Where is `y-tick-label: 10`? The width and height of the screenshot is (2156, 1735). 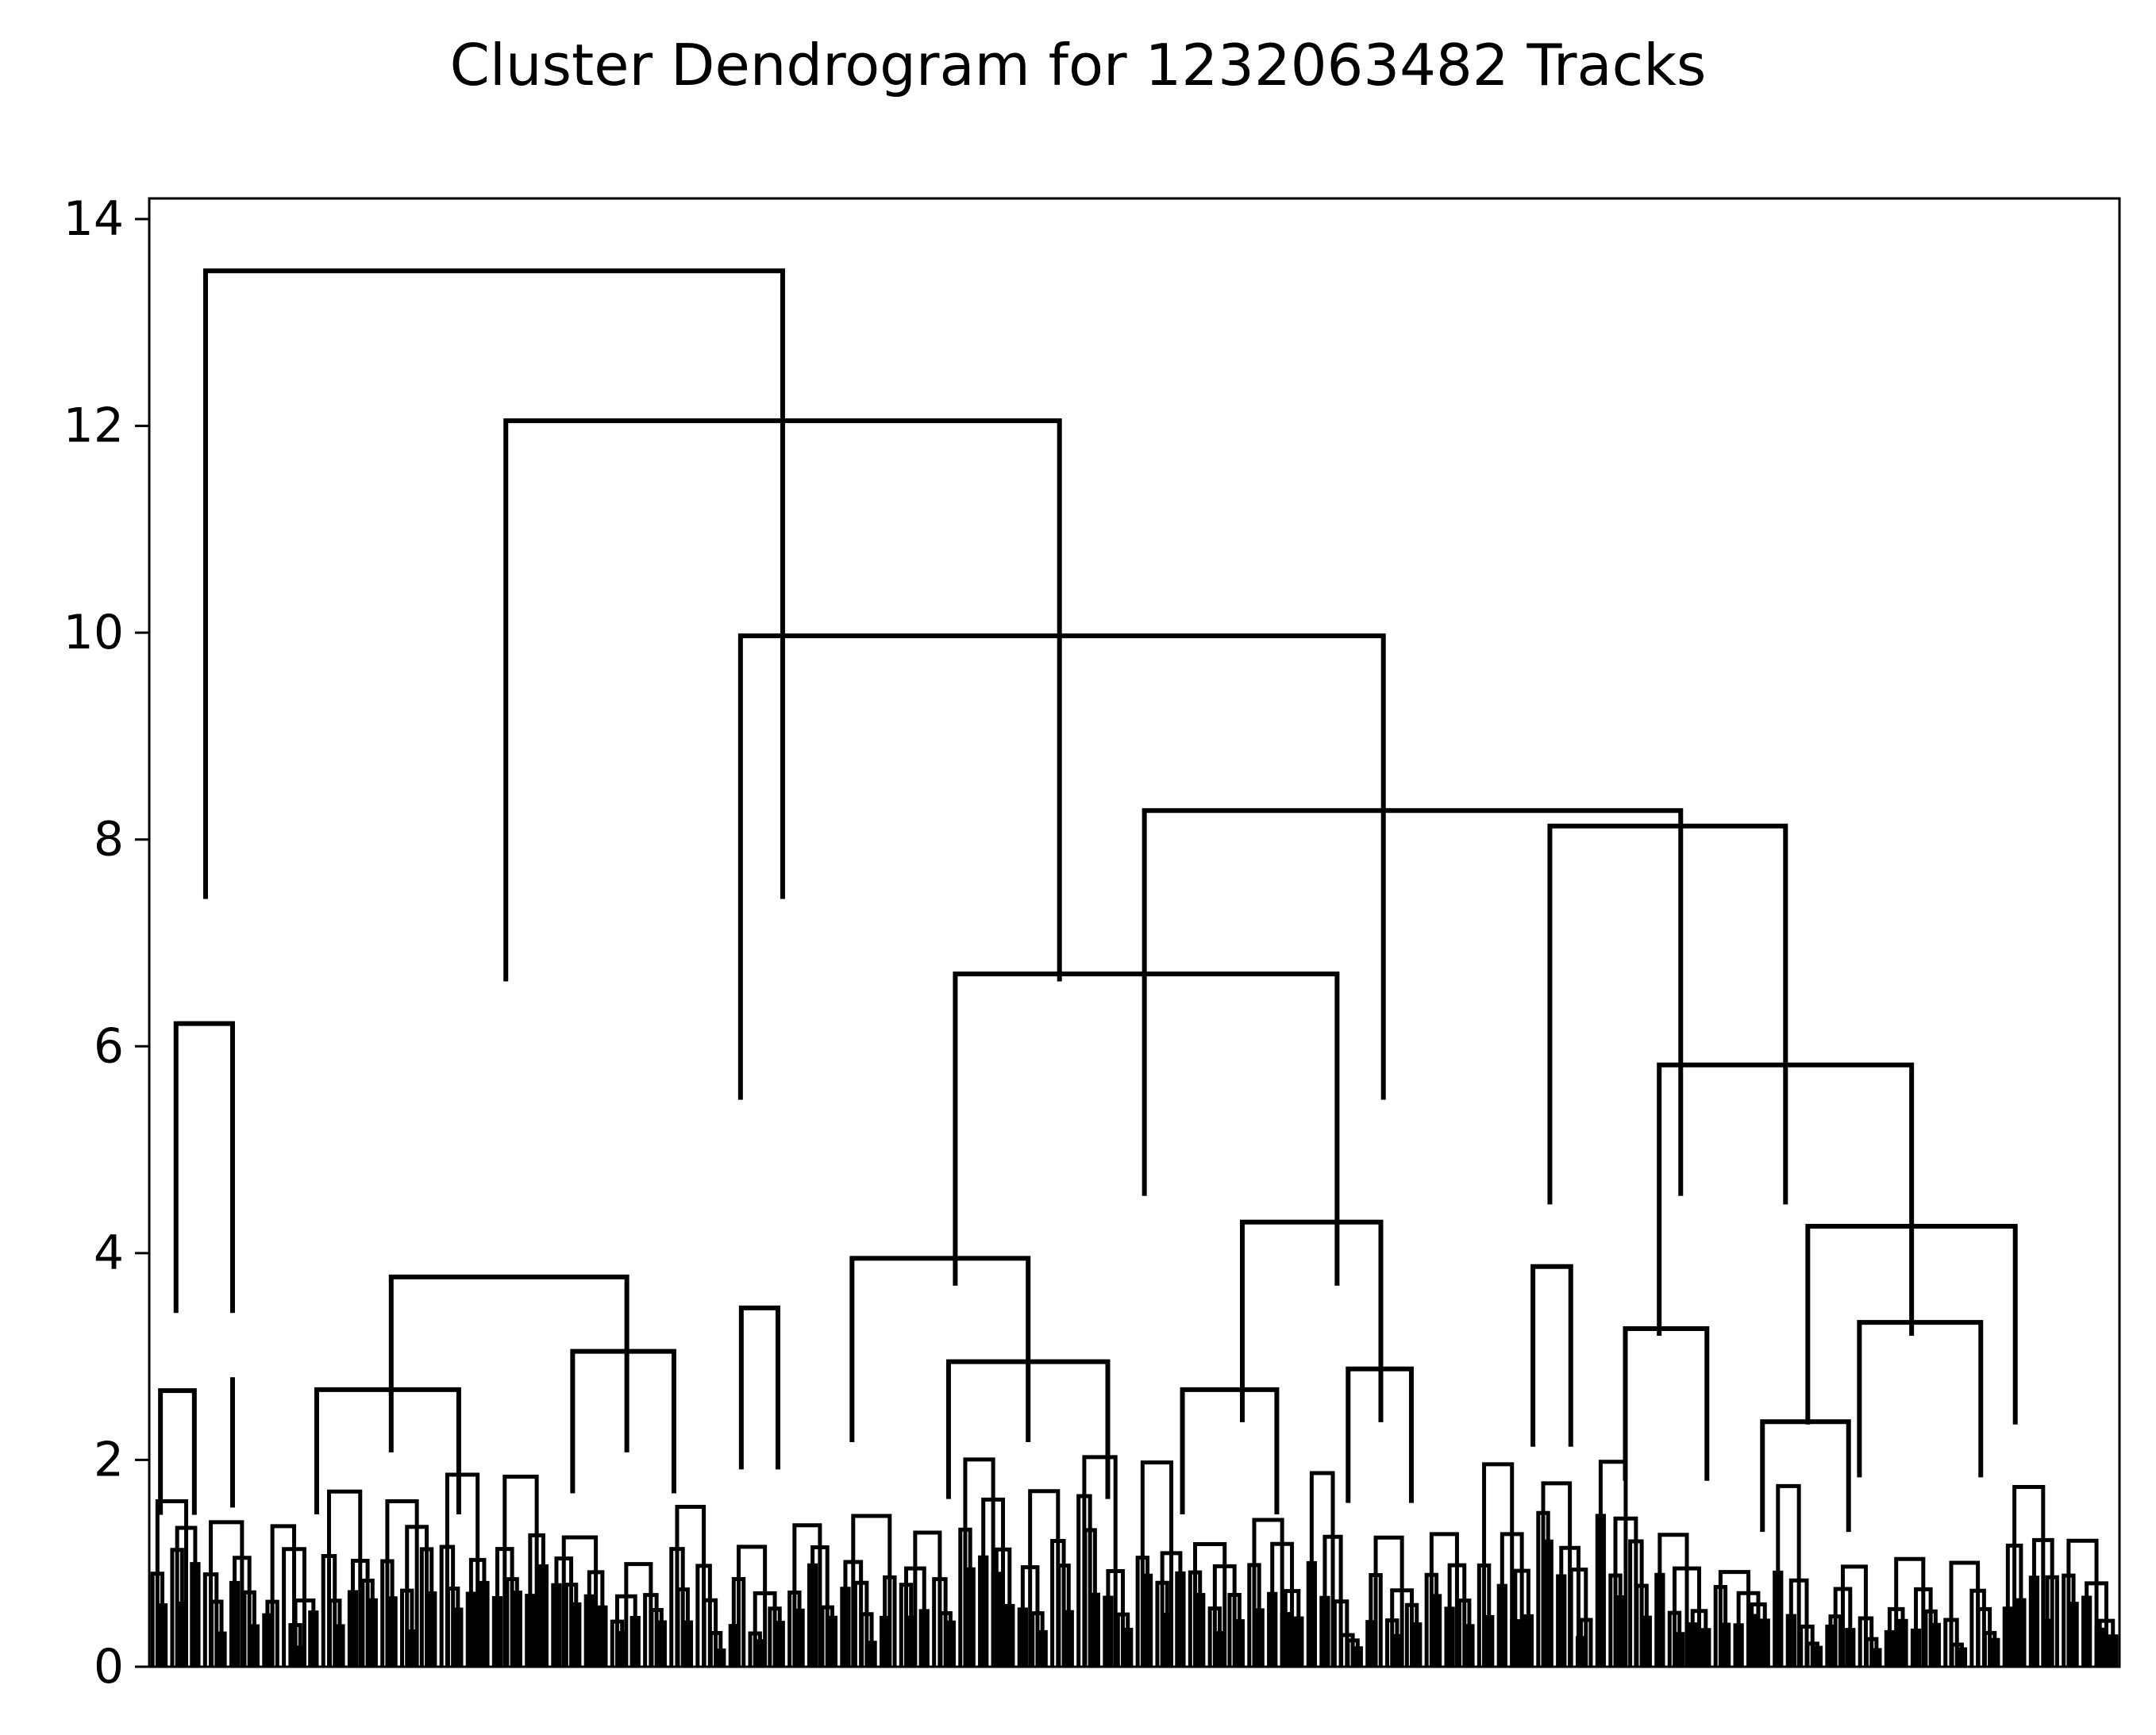
y-tick-label: 10 is located at coordinates (94, 632).